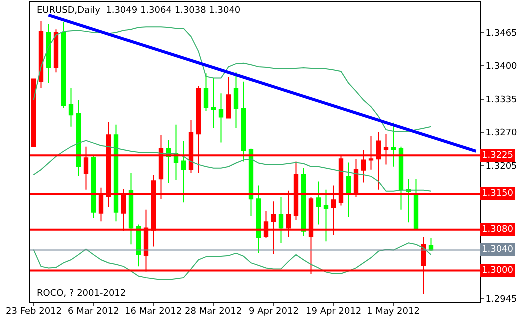 Image resolution: width=520 pixels, height=320 pixels. Describe the element at coordinates (393, 312) in the screenshot. I see `x-tick-label: 1 May 2012` at that location.